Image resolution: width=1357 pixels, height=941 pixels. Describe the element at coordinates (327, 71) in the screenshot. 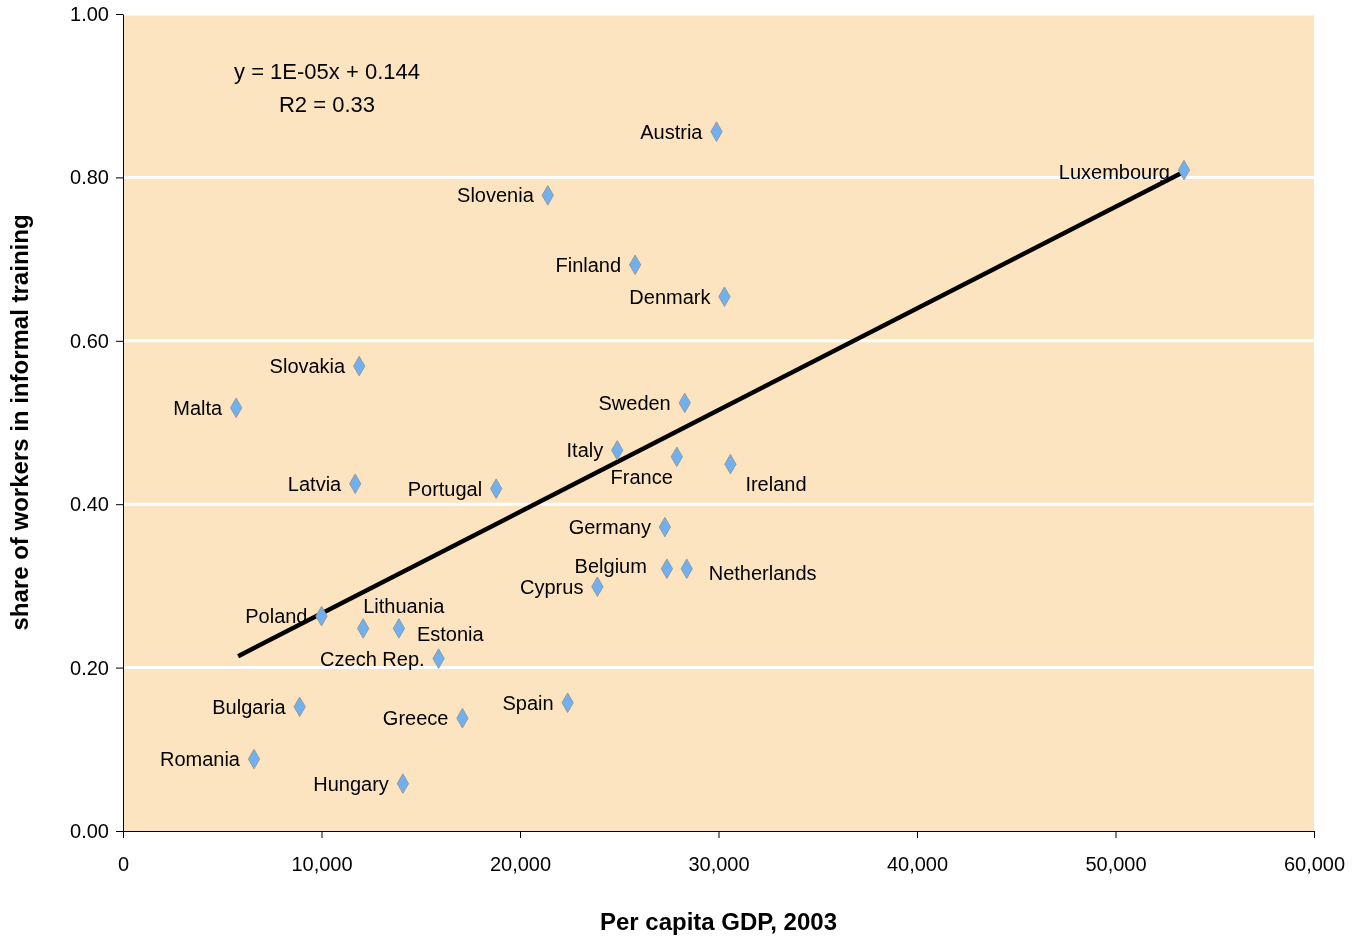

I see `annotation: y = 1E-05x + 0.144` at that location.